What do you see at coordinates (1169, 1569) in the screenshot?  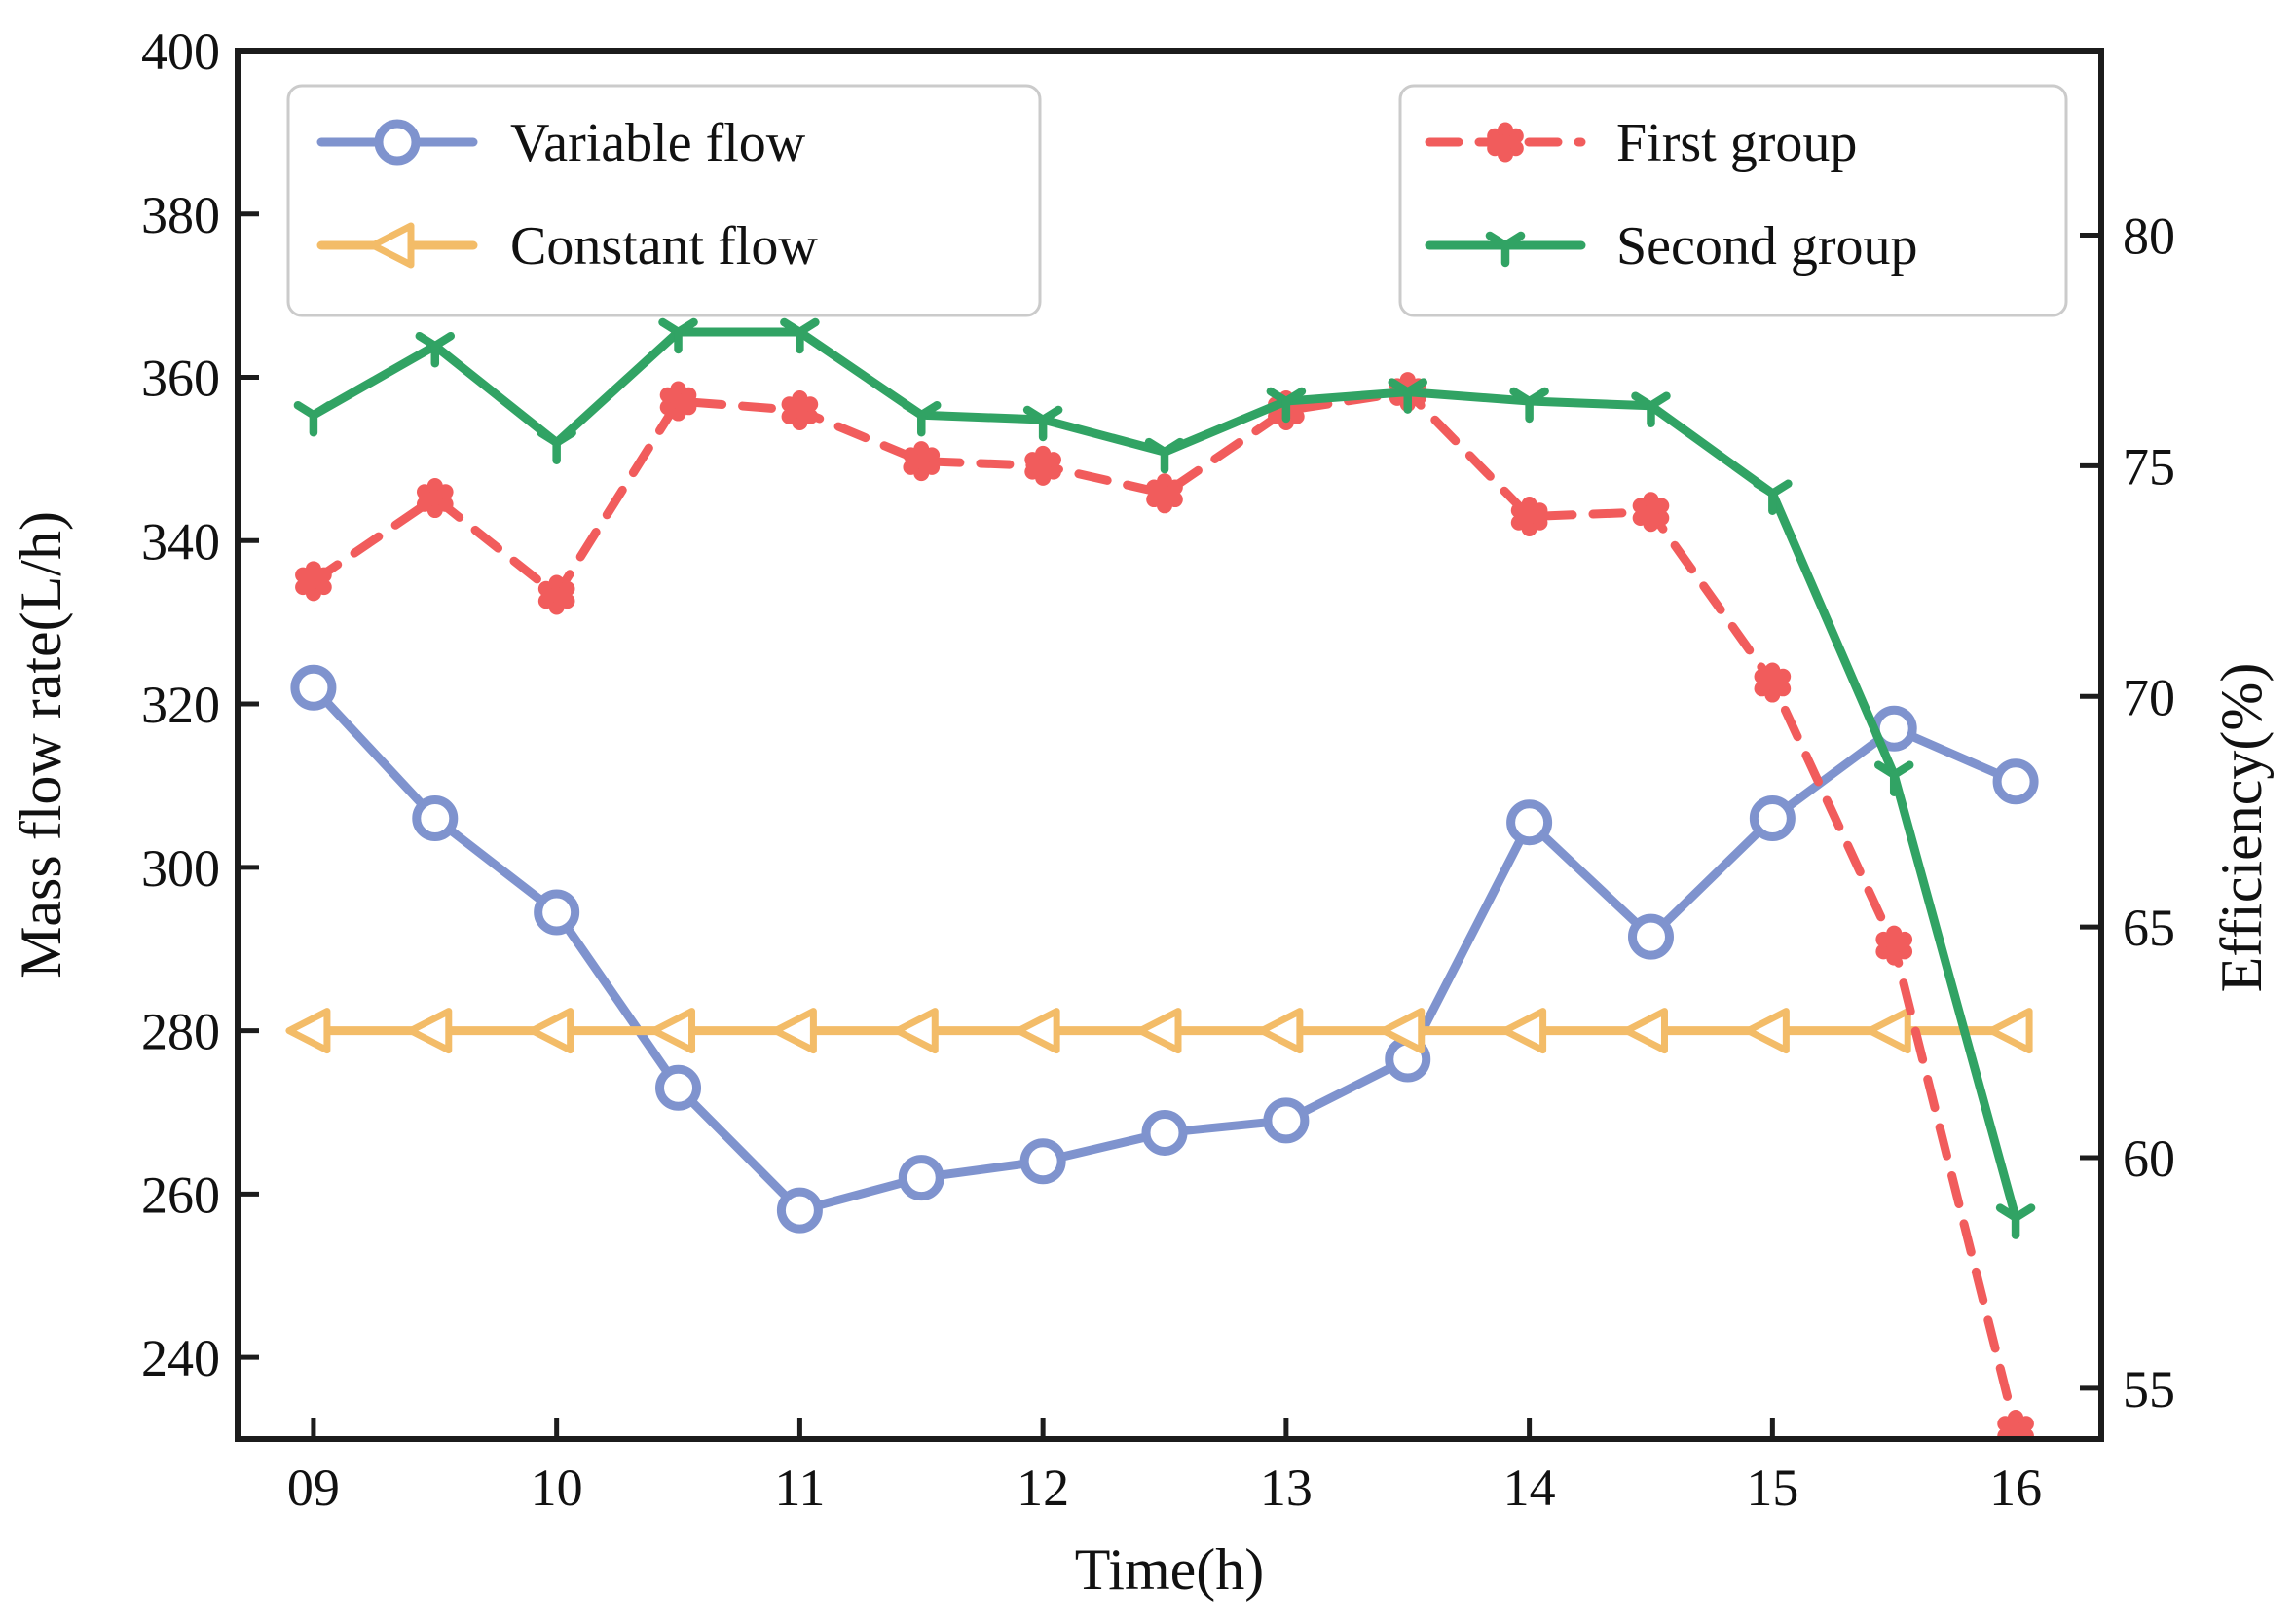 I see `x-axis-title: Time(h)` at bounding box center [1169, 1569].